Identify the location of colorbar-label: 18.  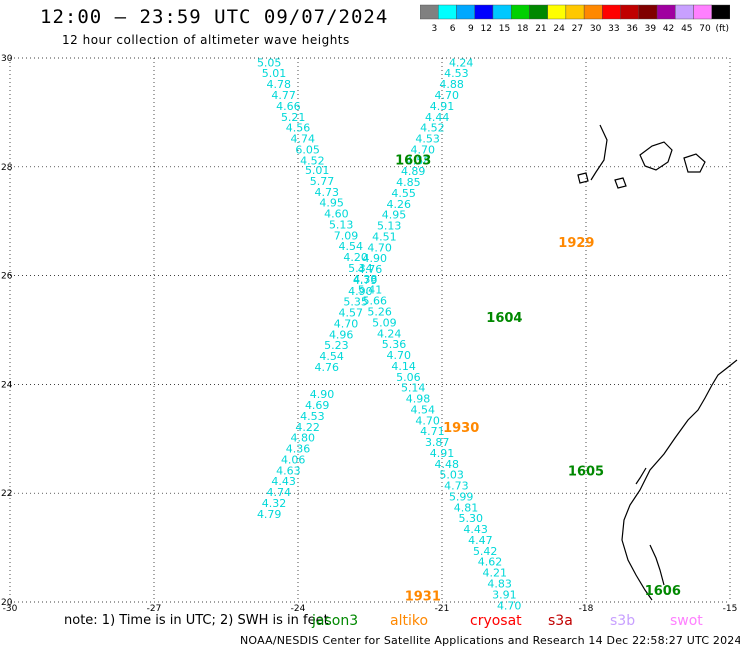
(523, 29).